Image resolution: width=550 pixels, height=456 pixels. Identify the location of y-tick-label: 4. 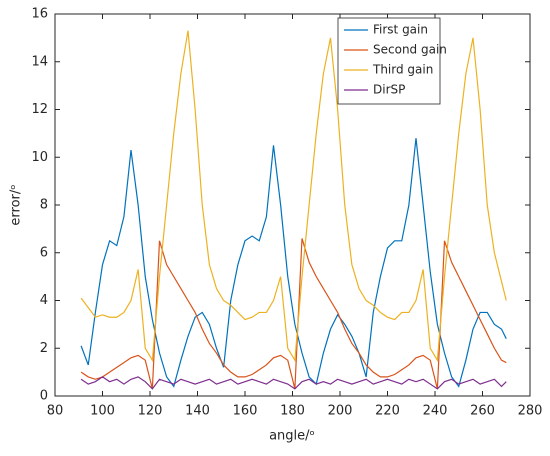
(44, 300).